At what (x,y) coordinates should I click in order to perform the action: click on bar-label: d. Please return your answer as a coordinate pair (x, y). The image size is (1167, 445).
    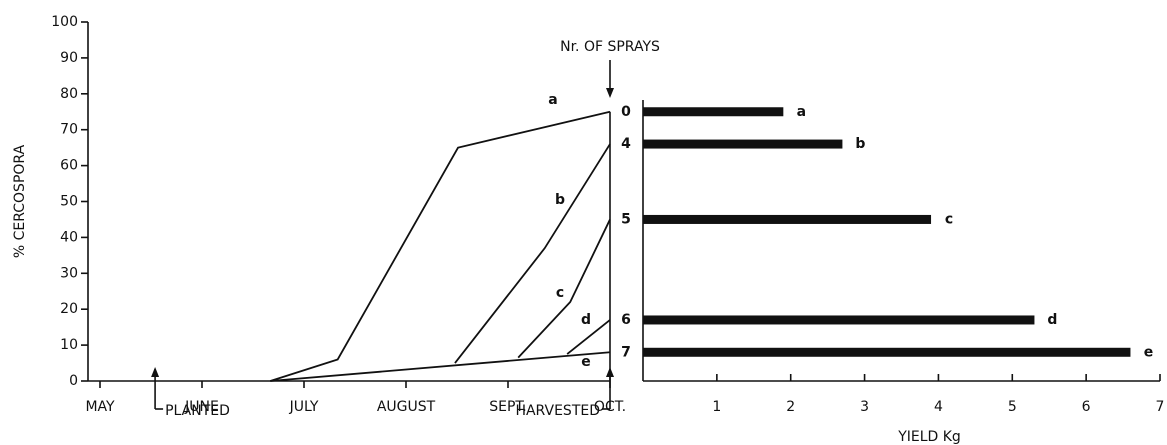
    Looking at the image, I should click on (1052, 320).